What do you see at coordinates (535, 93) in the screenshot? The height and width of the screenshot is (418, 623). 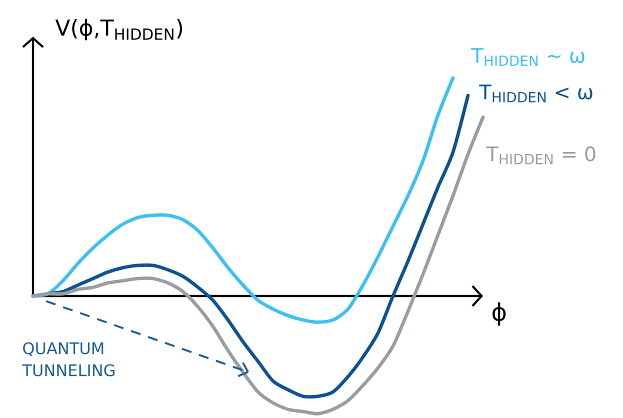 I see `series-label: T$_{HIDDEN}$ < ω` at bounding box center [535, 93].